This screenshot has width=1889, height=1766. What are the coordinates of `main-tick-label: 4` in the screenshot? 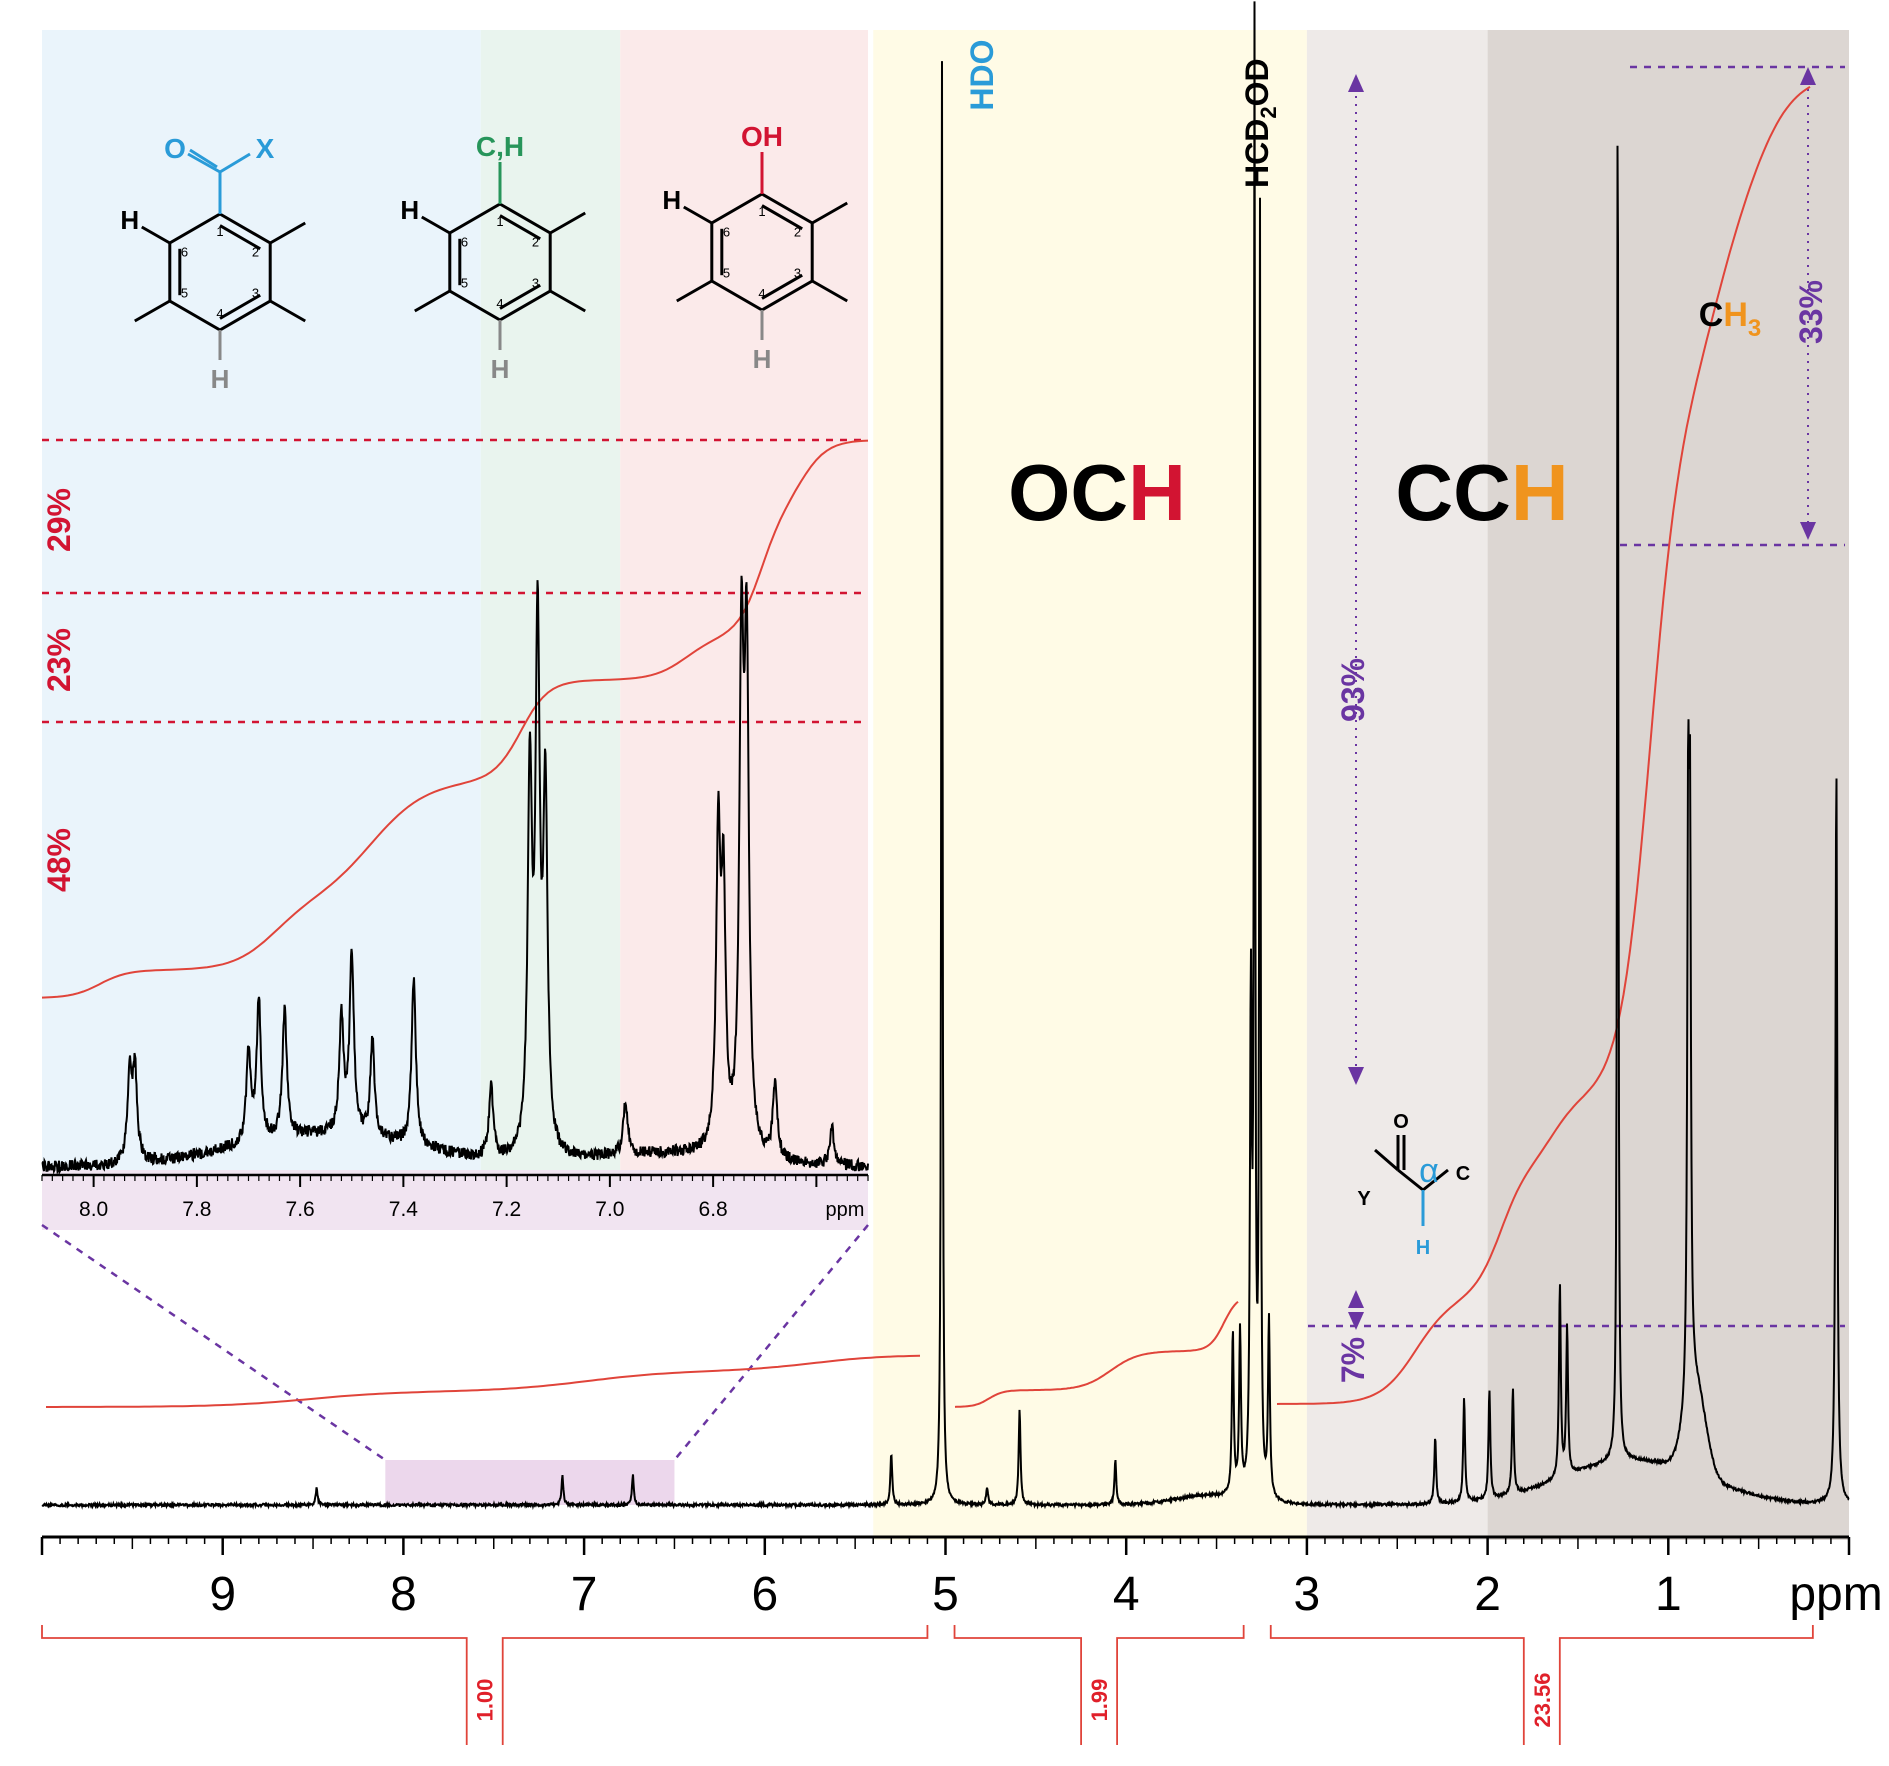 It's located at (1126, 1594).